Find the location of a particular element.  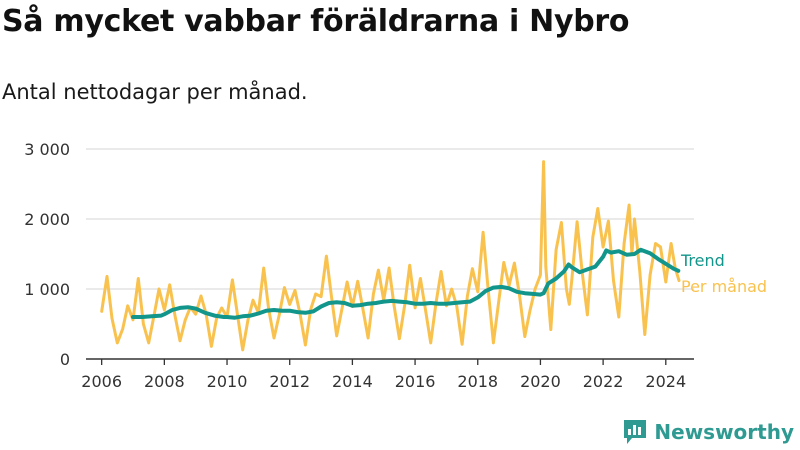

brand-name: Newsworthy is located at coordinates (724, 432).